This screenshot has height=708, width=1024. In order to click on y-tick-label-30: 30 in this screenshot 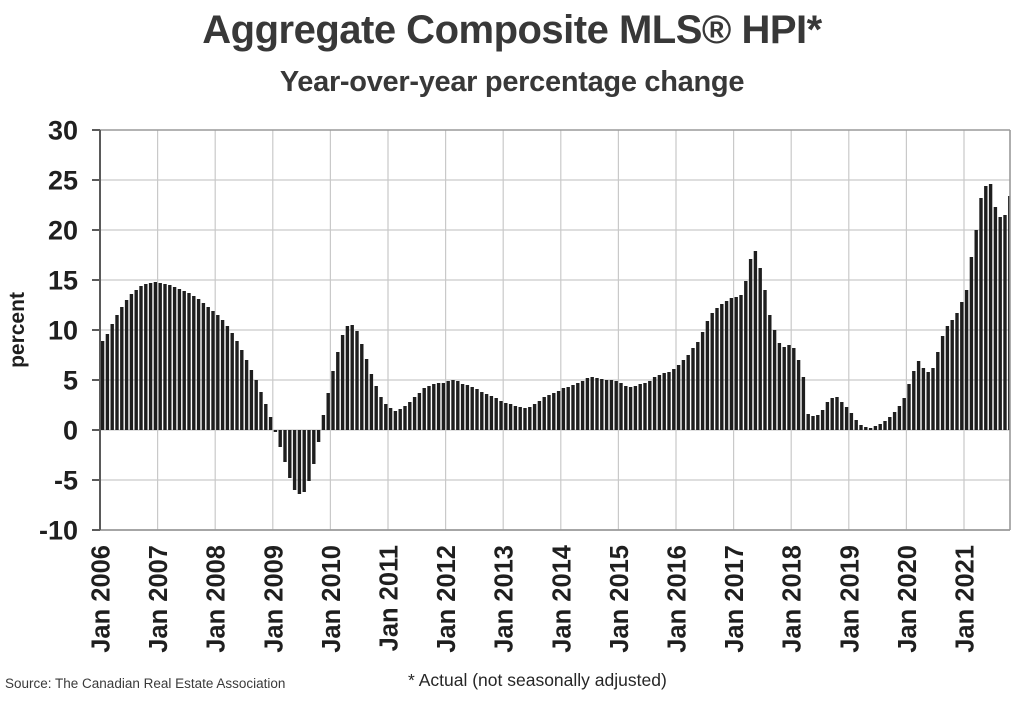, I will do `click(63, 131)`.